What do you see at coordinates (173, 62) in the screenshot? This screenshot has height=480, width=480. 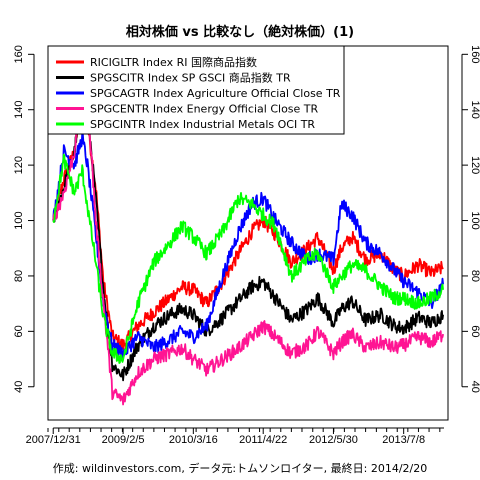 I see `legend-label-1: RICIGLTR Index RI 国際商品指数` at bounding box center [173, 62].